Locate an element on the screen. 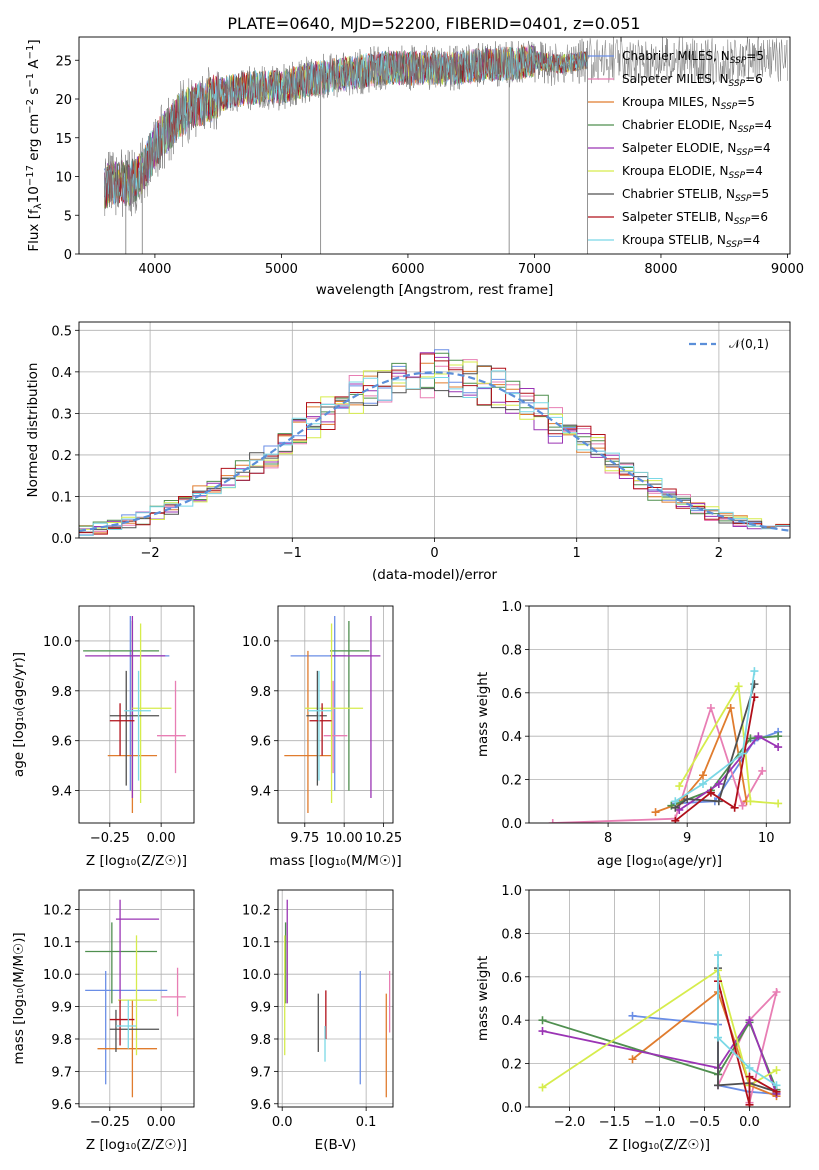 The width and height of the screenshot is (819, 1170). y-axis-label: mass weight is located at coordinates (483, 998).